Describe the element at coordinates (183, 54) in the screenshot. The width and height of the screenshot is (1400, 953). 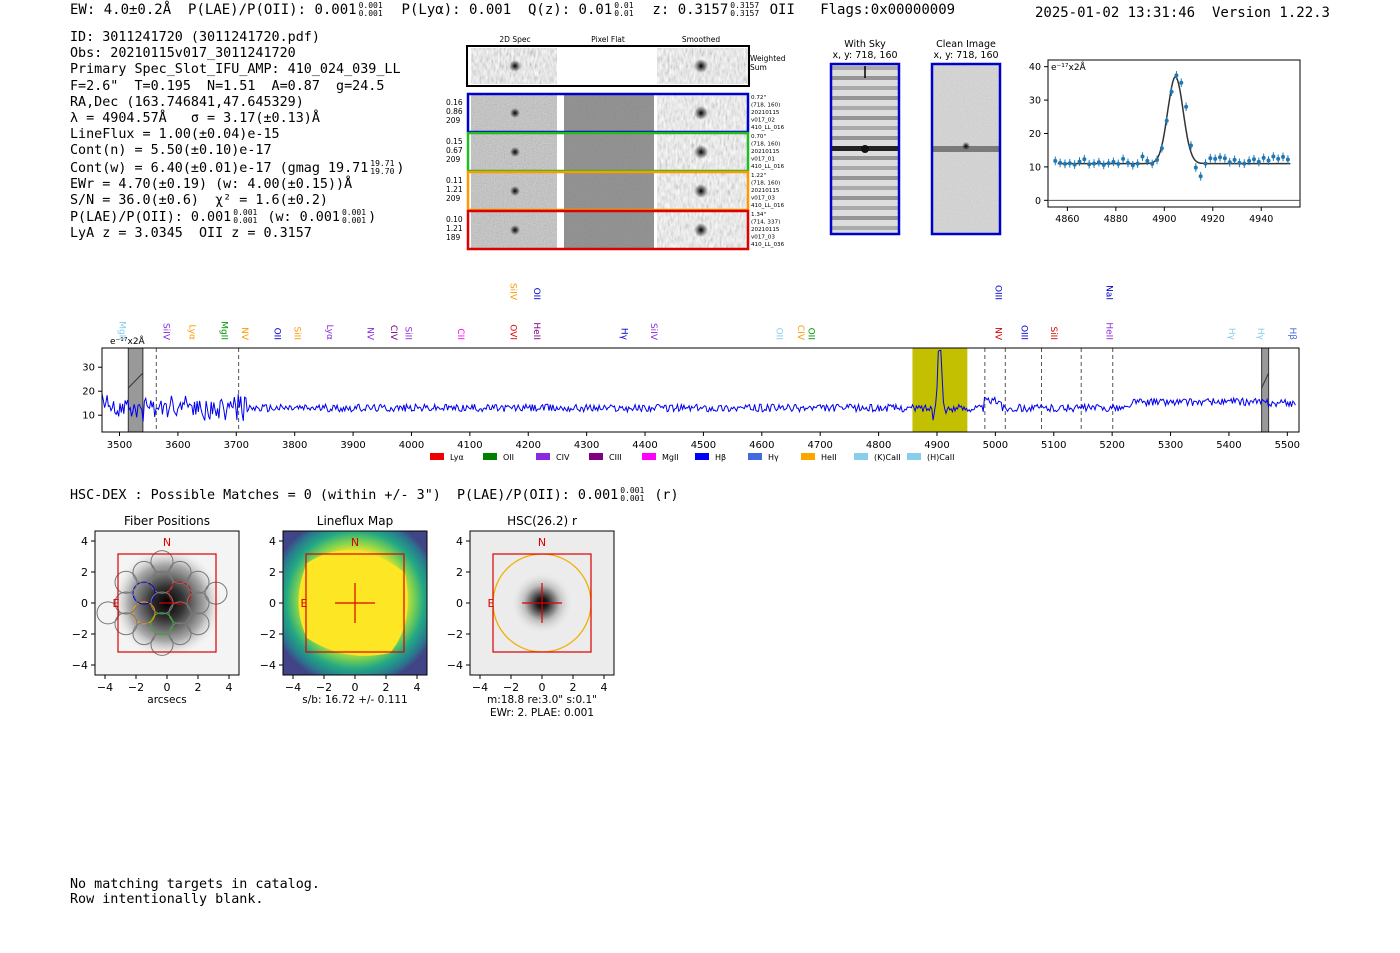
I see `info-obs: Obs: 20210115v017_3011241720` at that location.